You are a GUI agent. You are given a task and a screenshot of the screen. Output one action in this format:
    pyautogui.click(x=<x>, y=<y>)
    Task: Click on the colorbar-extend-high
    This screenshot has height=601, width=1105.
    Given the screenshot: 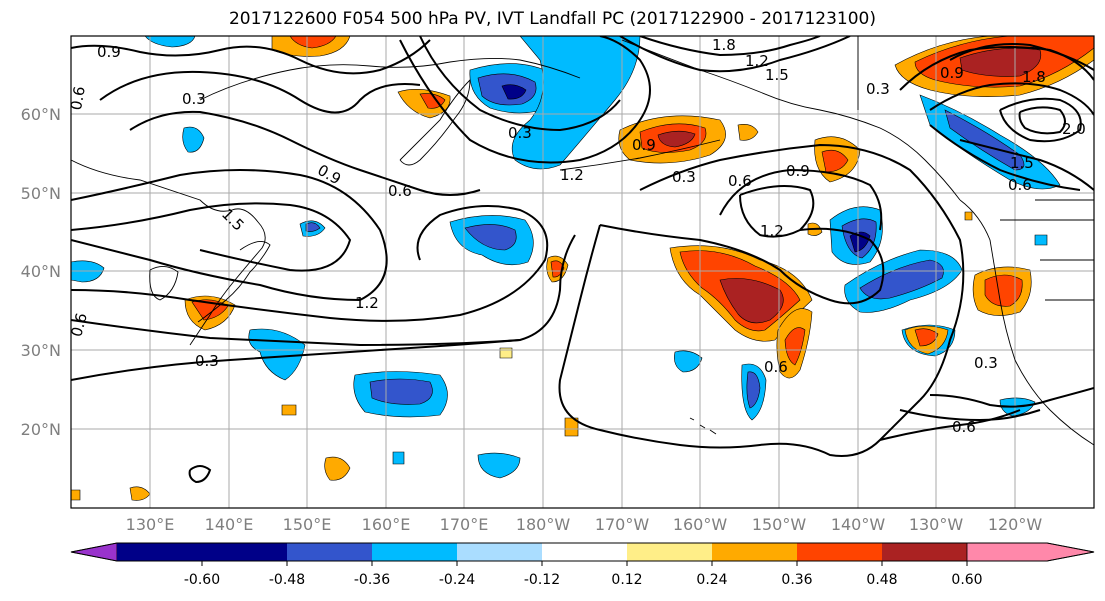 What is the action you would take?
    pyautogui.click(x=1030, y=552)
    